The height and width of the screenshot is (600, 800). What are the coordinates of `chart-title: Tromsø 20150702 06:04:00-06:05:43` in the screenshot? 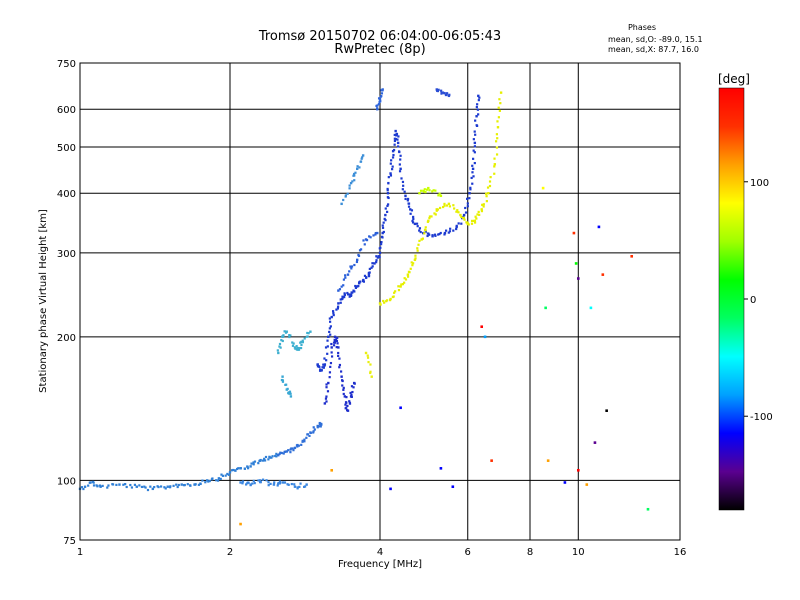 It's located at (379, 36).